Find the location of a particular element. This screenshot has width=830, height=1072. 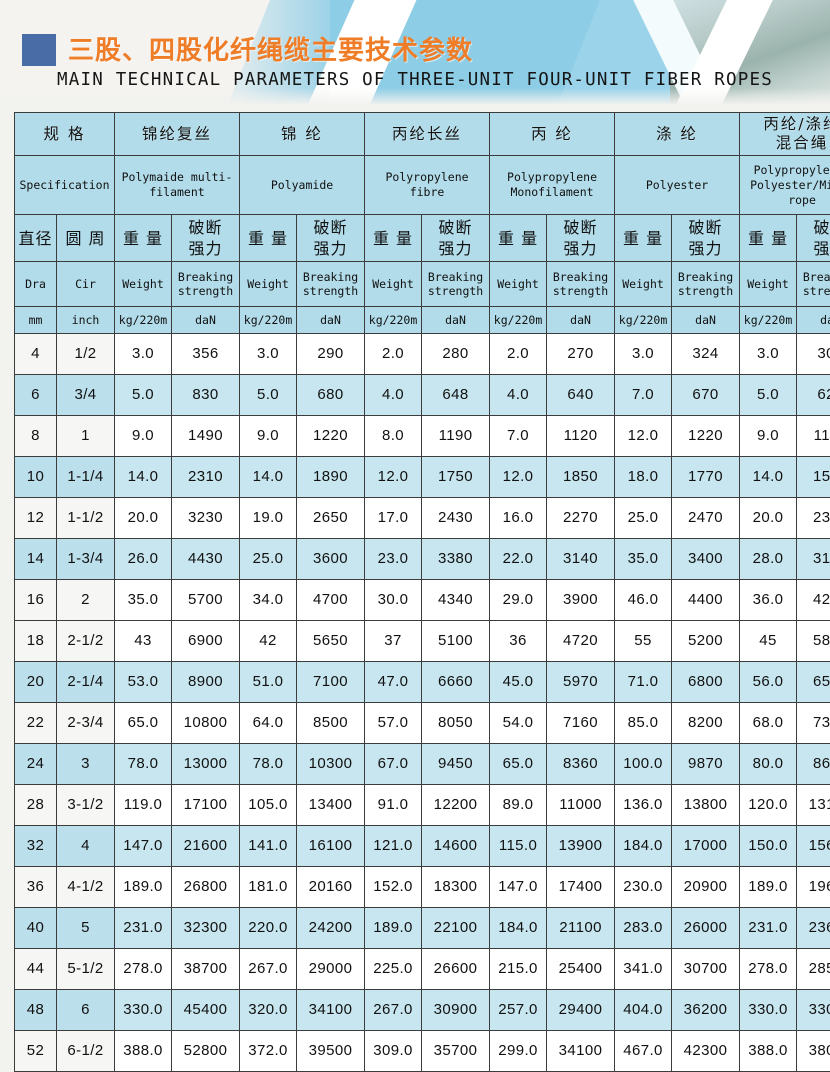

cell-breaking-strength-1: 13000 is located at coordinates (205, 764).